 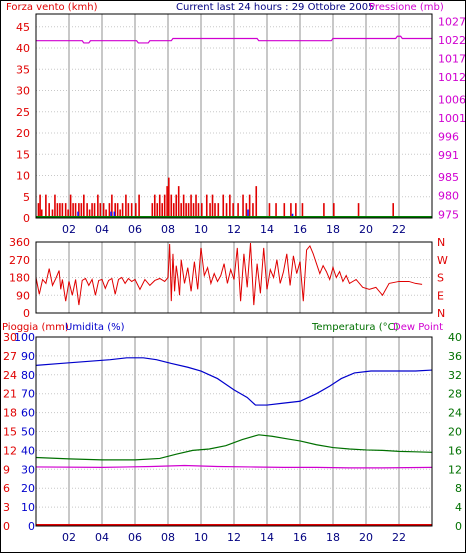 I want to click on humidity-tick-label: 30, so click(x=28, y=469).